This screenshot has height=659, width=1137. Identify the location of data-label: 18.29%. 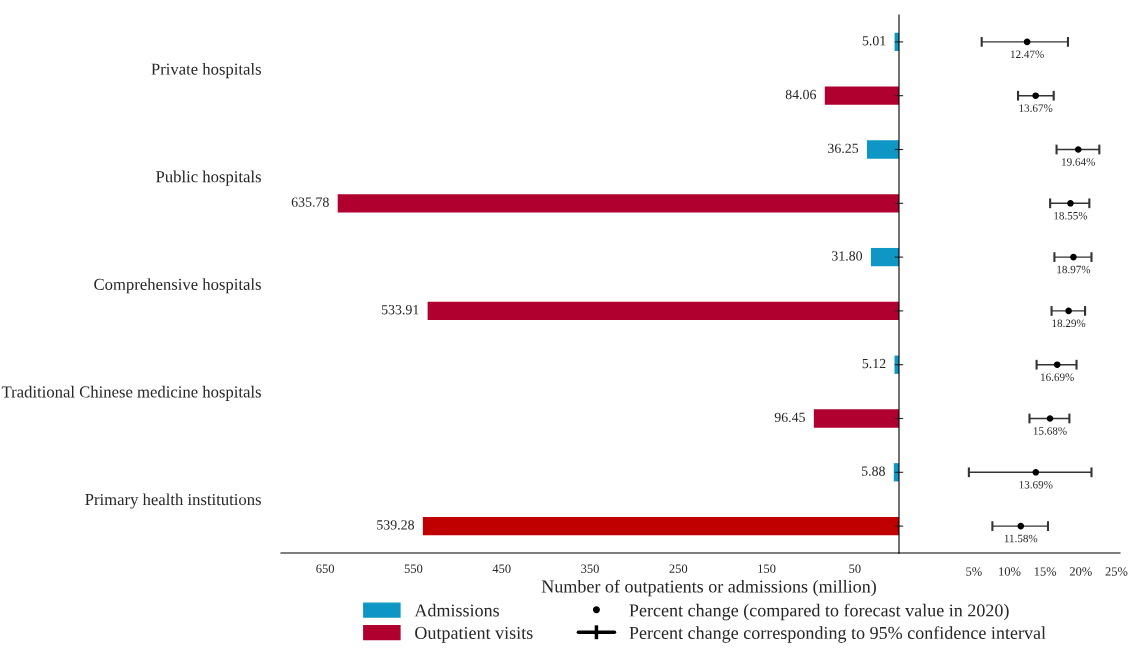
(1069, 323).